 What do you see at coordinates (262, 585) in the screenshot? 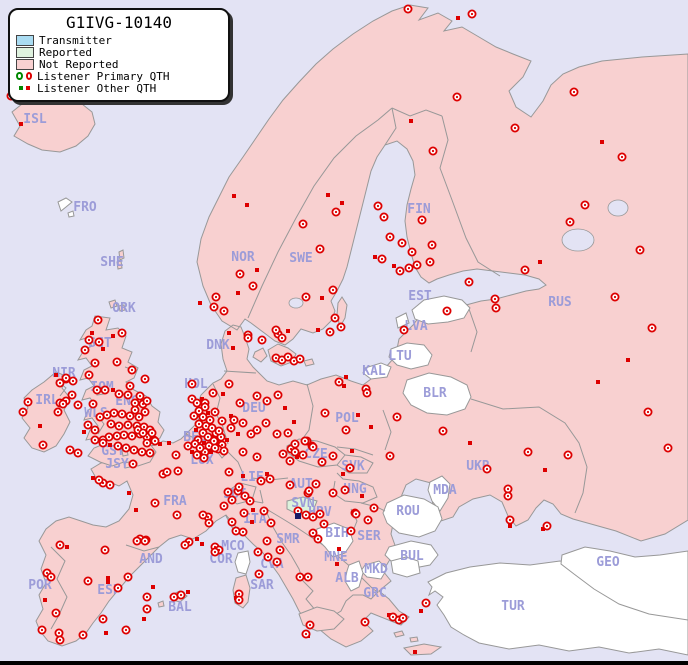
I see `country-label-SAR: SAR` at bounding box center [262, 585].